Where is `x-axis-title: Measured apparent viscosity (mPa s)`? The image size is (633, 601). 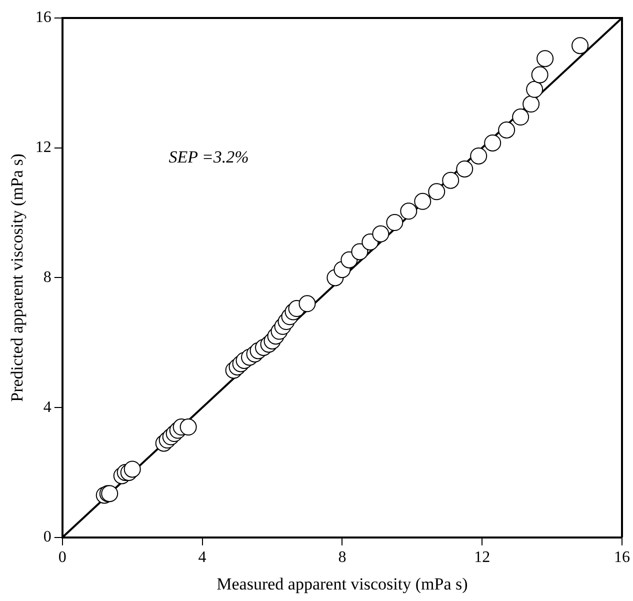
x-axis-title: Measured apparent viscosity (mPa s) is located at coordinates (342, 584).